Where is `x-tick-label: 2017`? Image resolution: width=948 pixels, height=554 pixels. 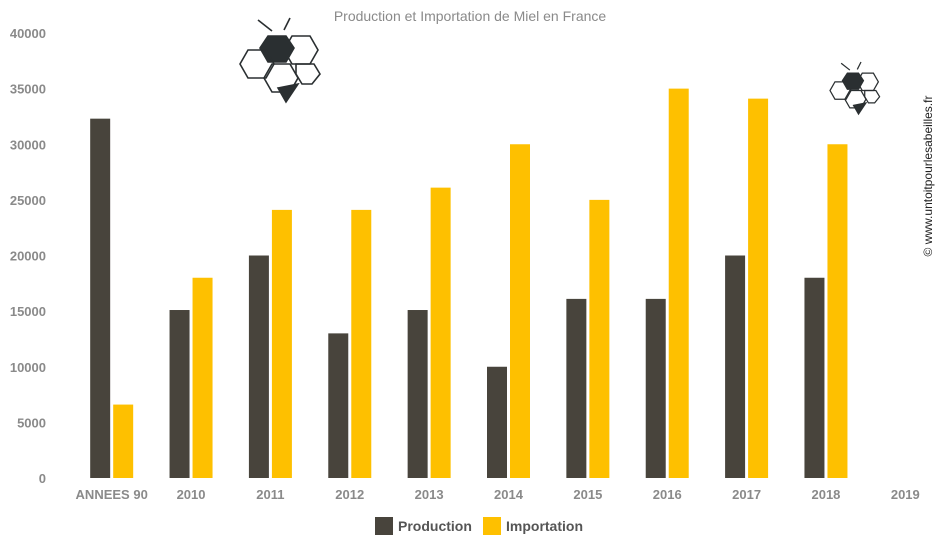 x-tick-label: 2017 is located at coordinates (746, 494).